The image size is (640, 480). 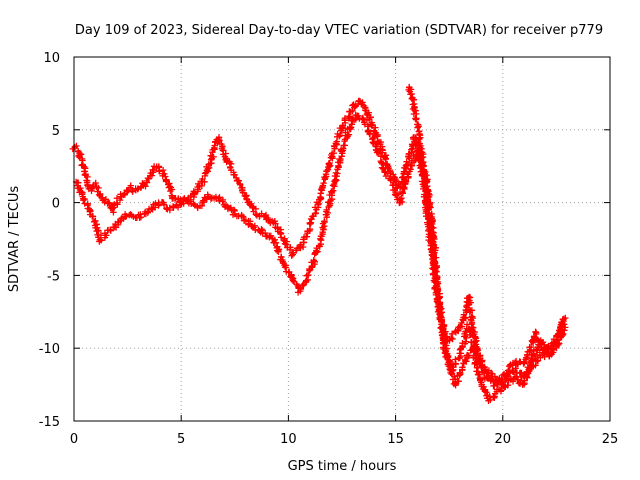 What do you see at coordinates (181, 439) in the screenshot?
I see `x-tick-label: 5` at bounding box center [181, 439].